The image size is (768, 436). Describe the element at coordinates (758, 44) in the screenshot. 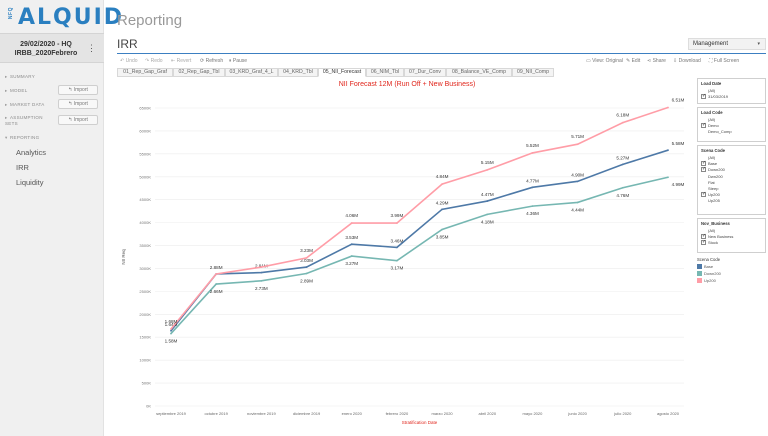

I see `chevron-down-icon: ▾` at that location.